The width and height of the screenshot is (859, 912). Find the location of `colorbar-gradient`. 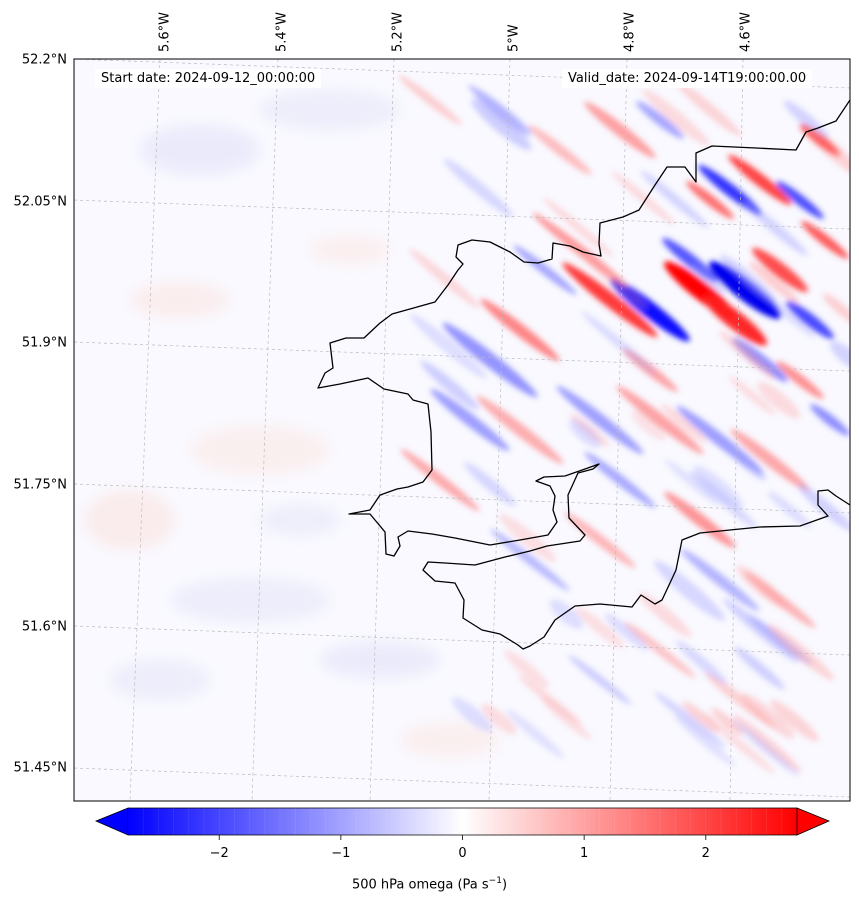

colorbar-gradient is located at coordinates (462, 821).